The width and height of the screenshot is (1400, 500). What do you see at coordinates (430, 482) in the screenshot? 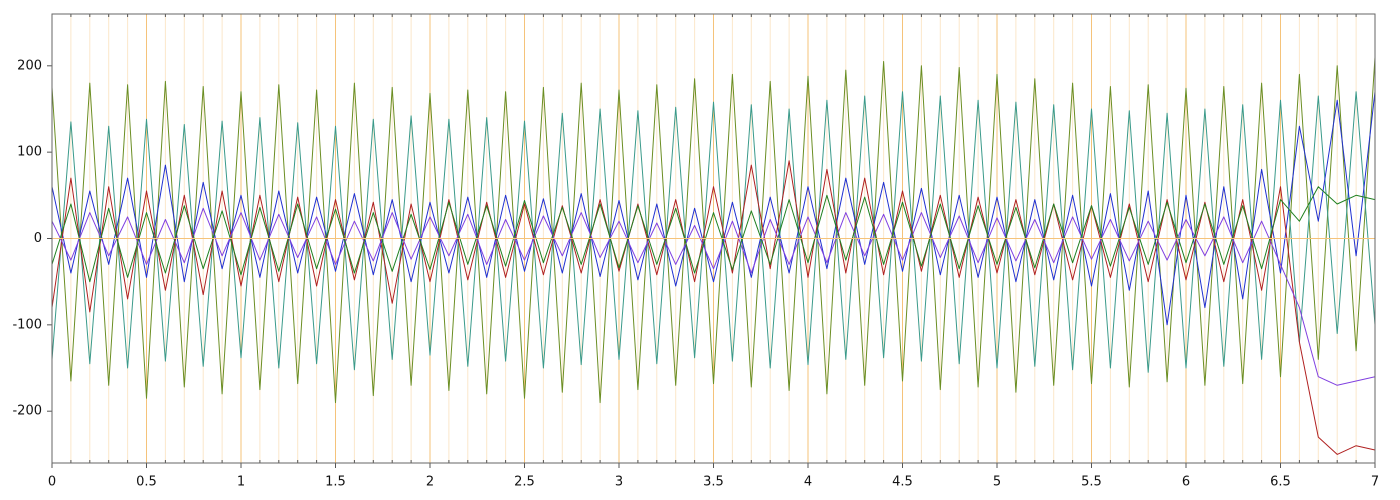
I see `x-tick-label: 2` at bounding box center [430, 482].